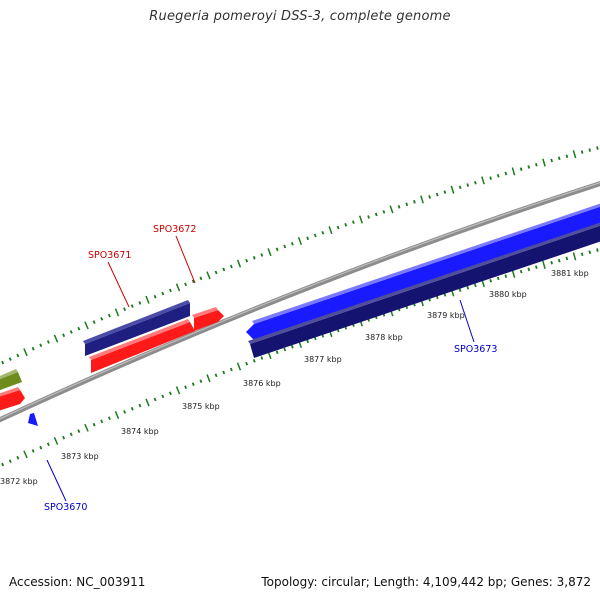 The width and height of the screenshot is (600, 600). I want to click on feature-spo3673-orf-top, so click(426, 263).